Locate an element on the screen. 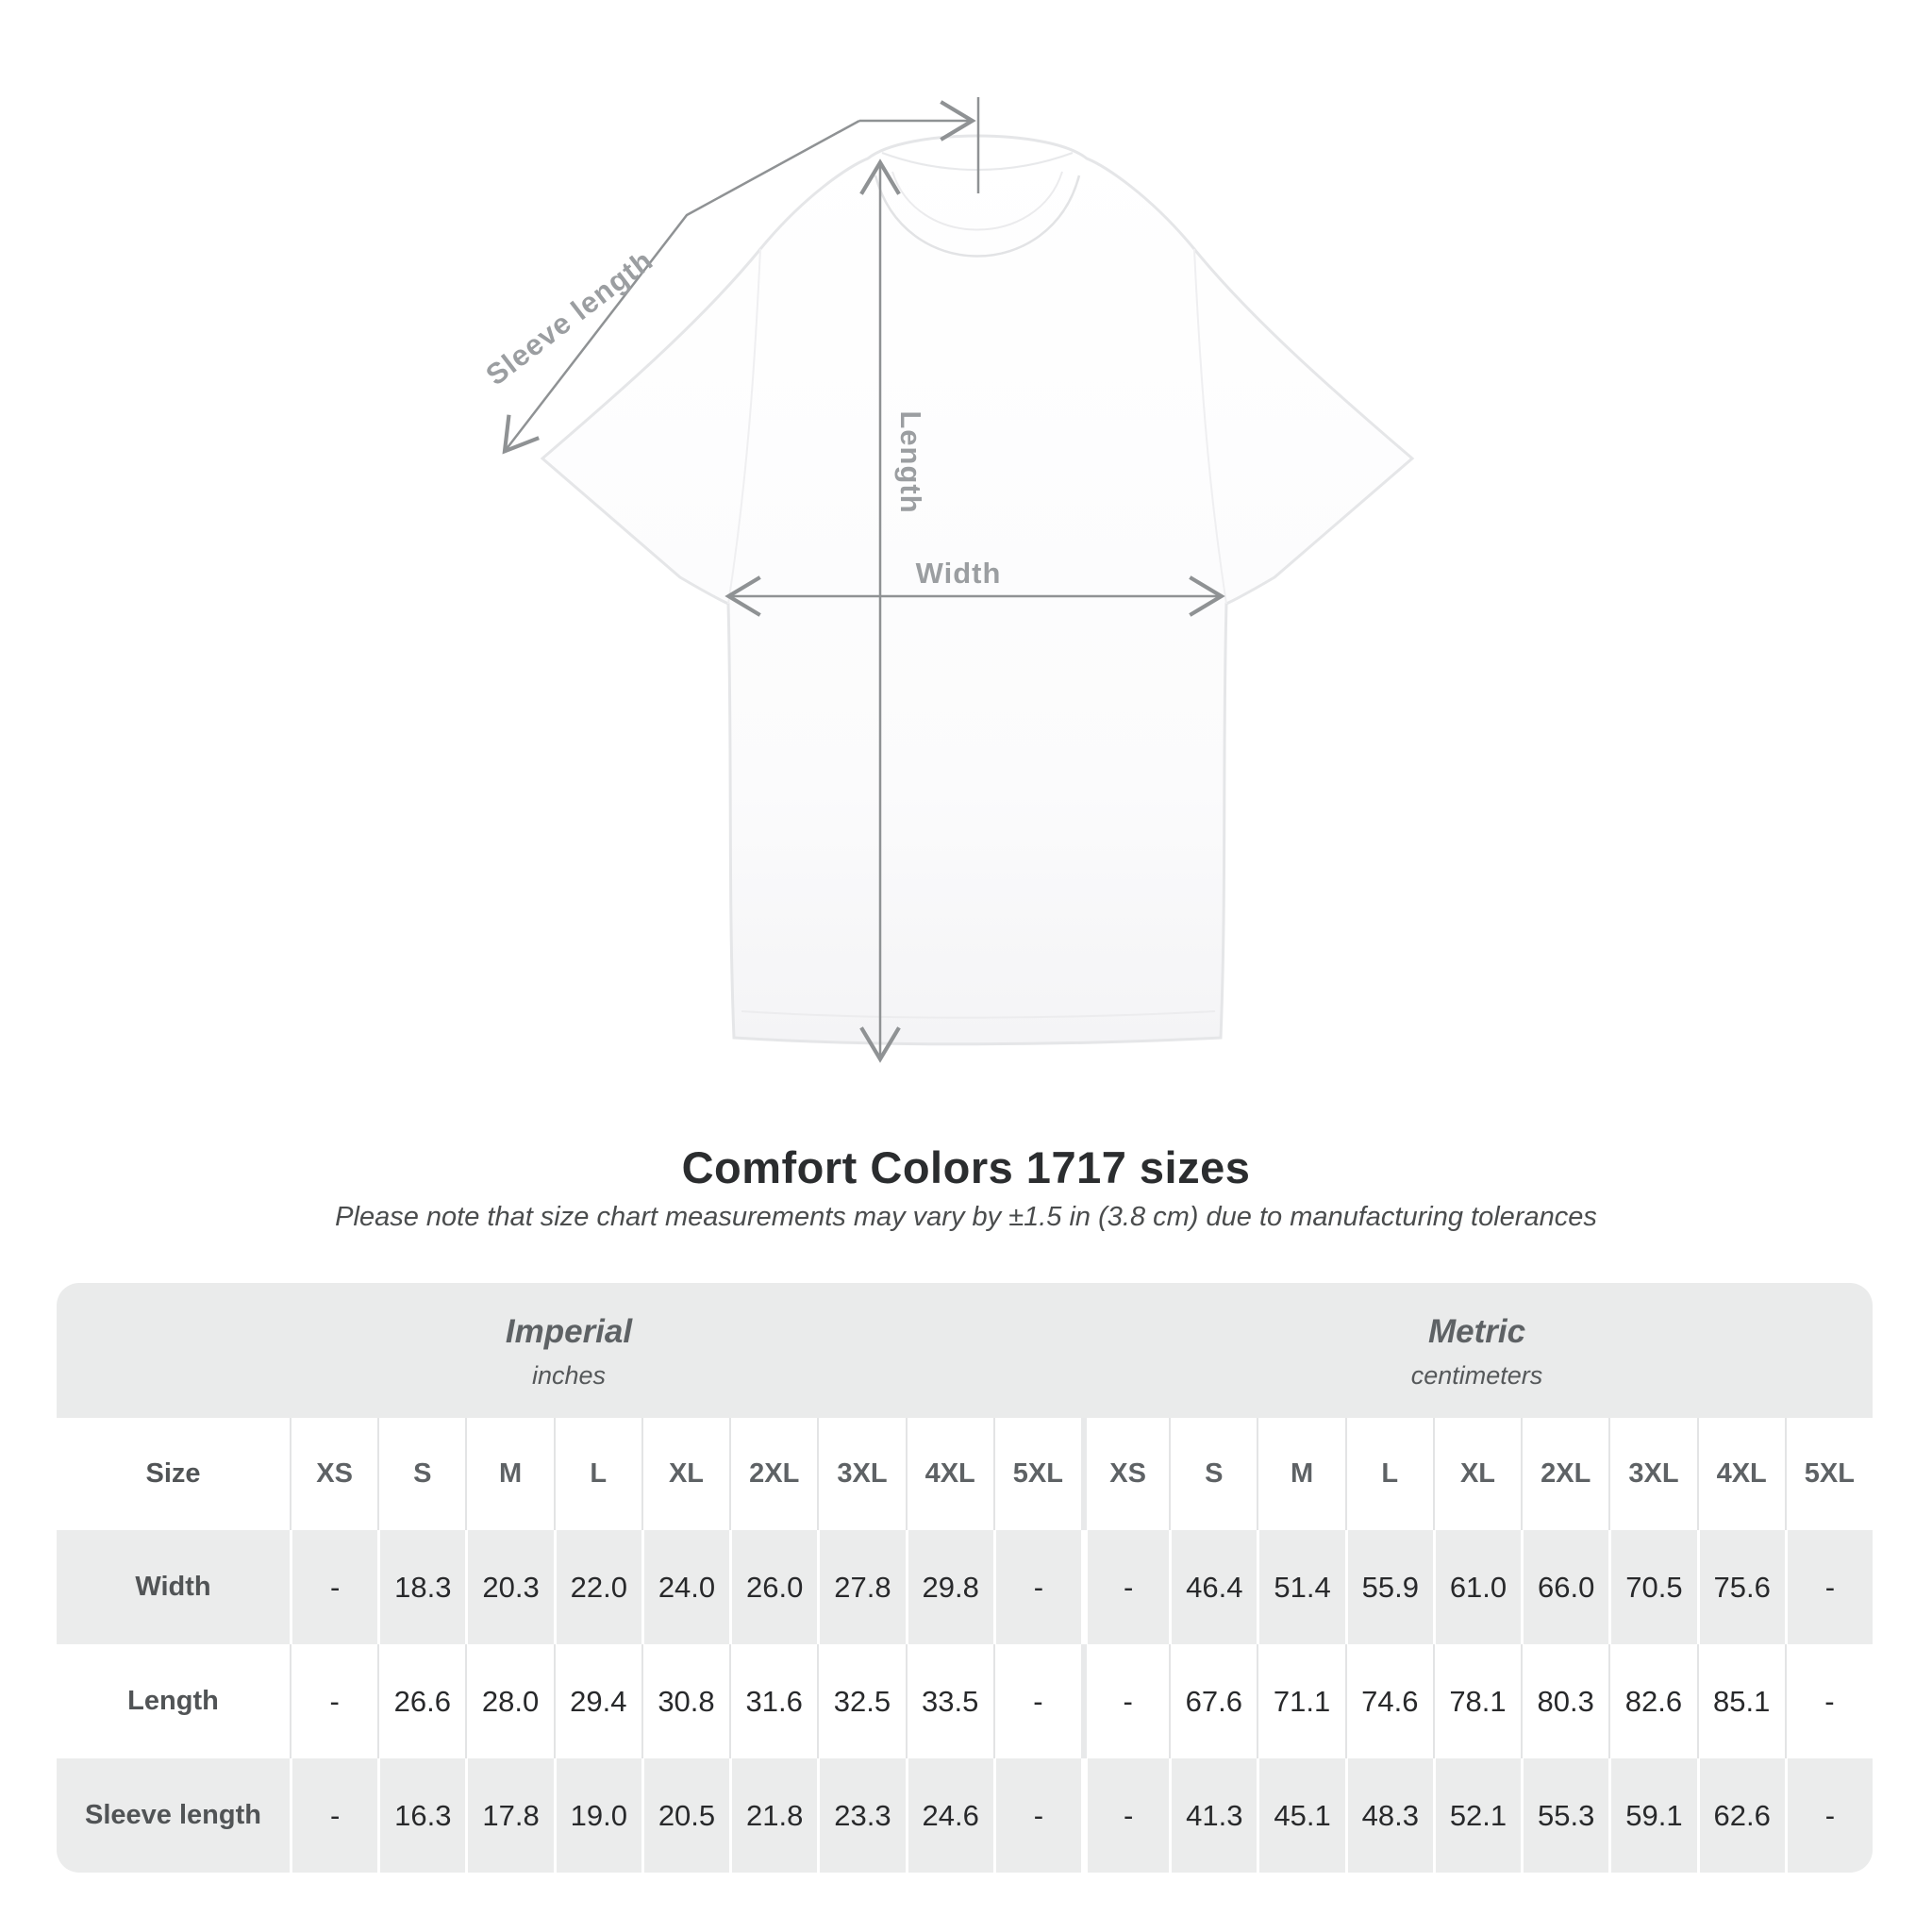 The width and height of the screenshot is (1932, 1932). size-cell-imperial: L is located at coordinates (597, 1474).